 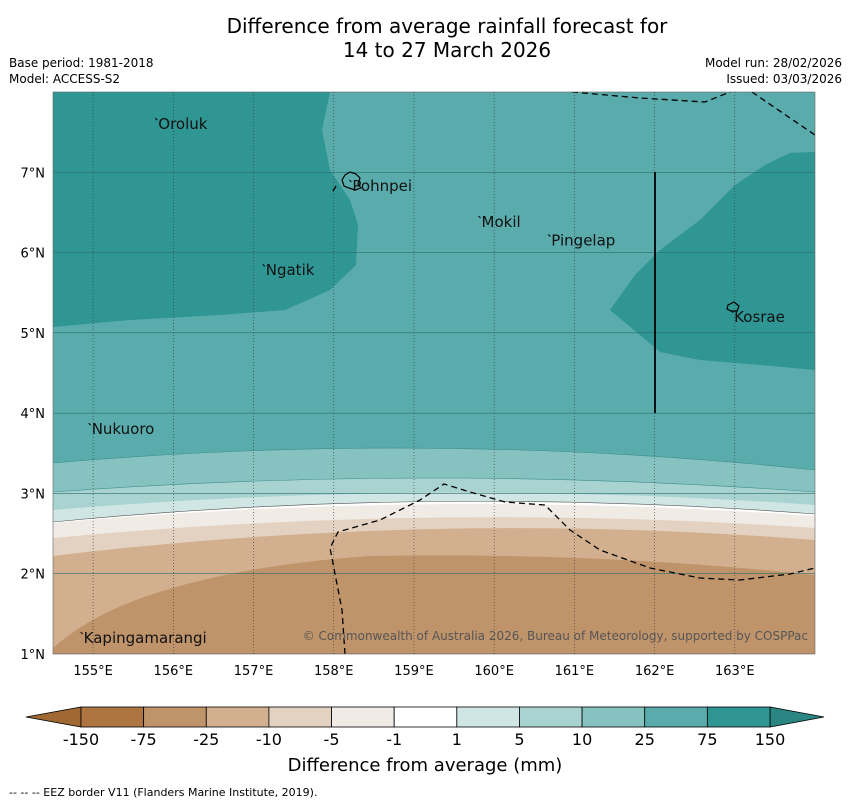 What do you see at coordinates (735, 671) in the screenshot?
I see `lon-tick-label: 163°E` at bounding box center [735, 671].